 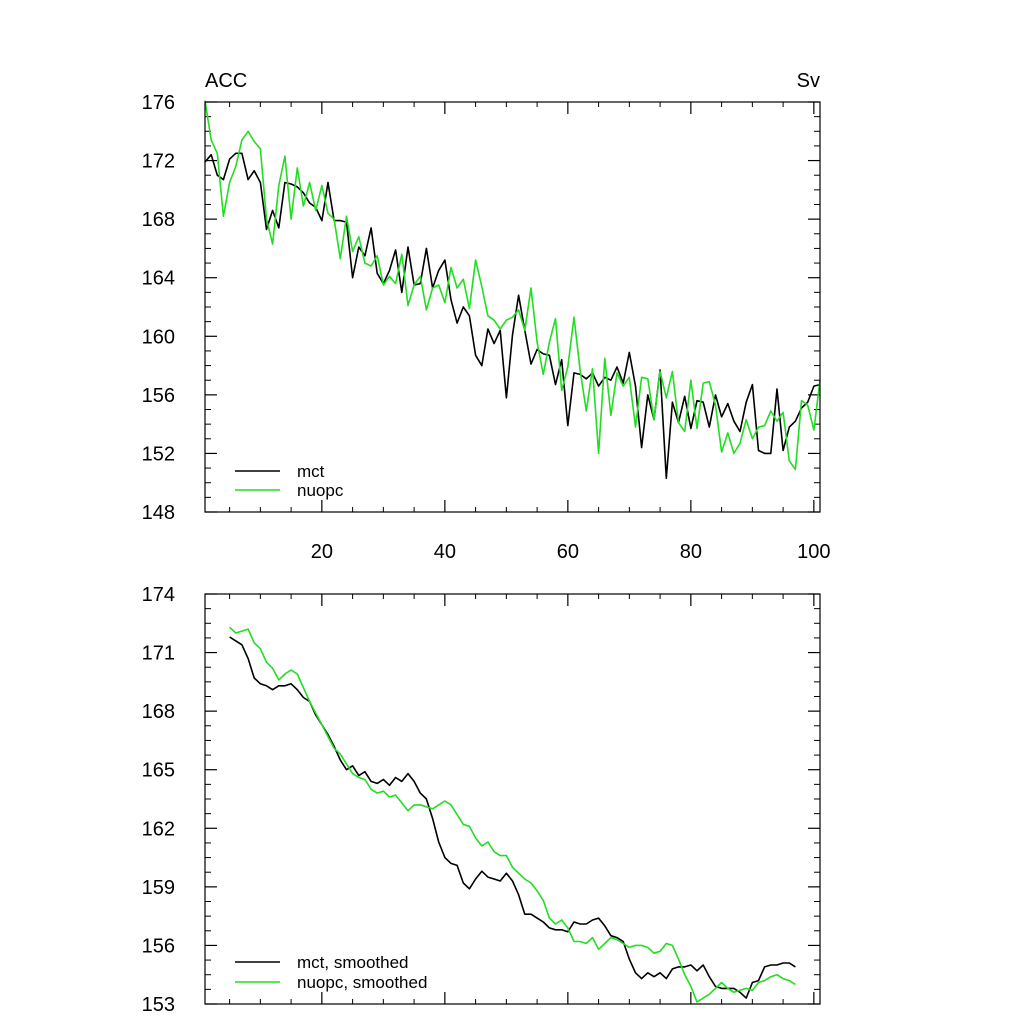 What do you see at coordinates (158, 162) in the screenshot?
I see `y-tick-label: 172` at bounding box center [158, 162].